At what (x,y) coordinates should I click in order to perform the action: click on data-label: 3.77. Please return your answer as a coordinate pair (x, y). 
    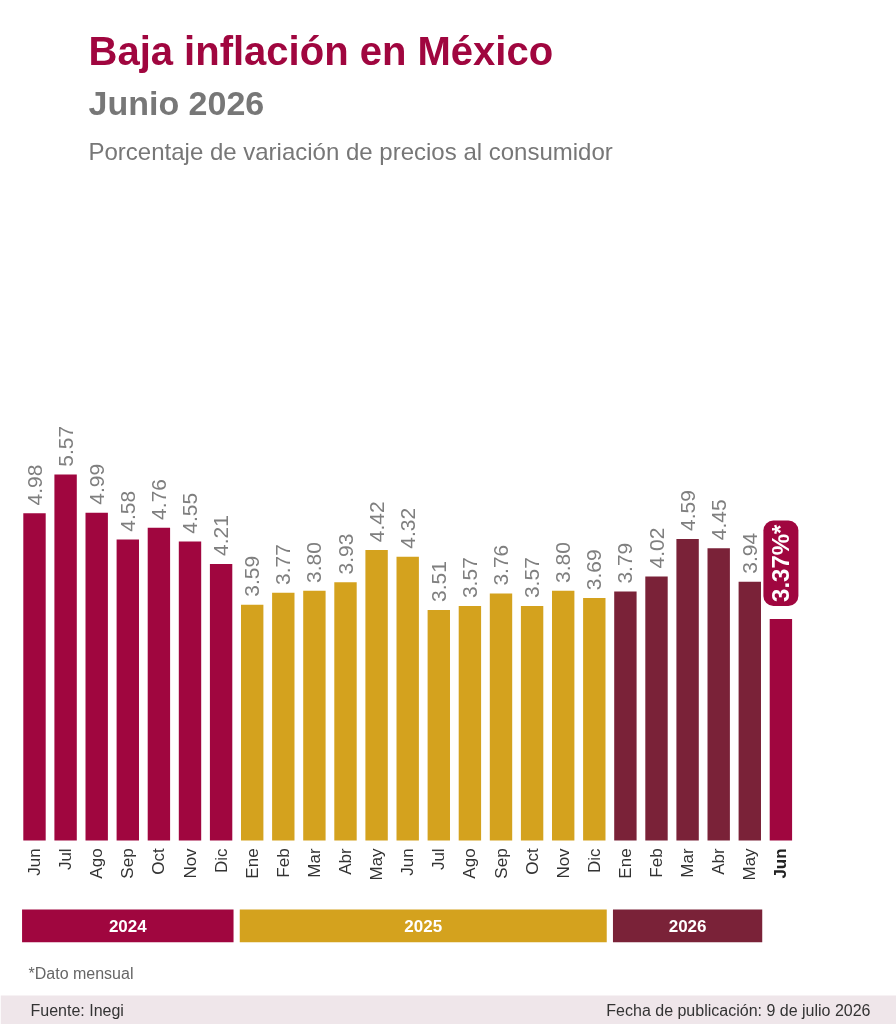
    Looking at the image, I should click on (283, 564).